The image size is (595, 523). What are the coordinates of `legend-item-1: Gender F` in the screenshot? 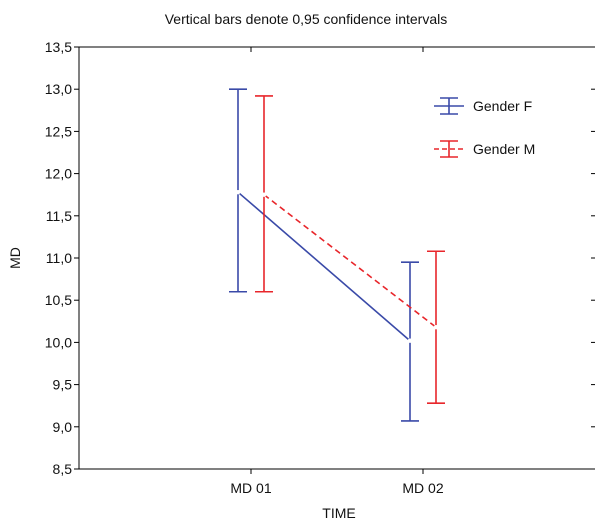 It's located at (483, 106).